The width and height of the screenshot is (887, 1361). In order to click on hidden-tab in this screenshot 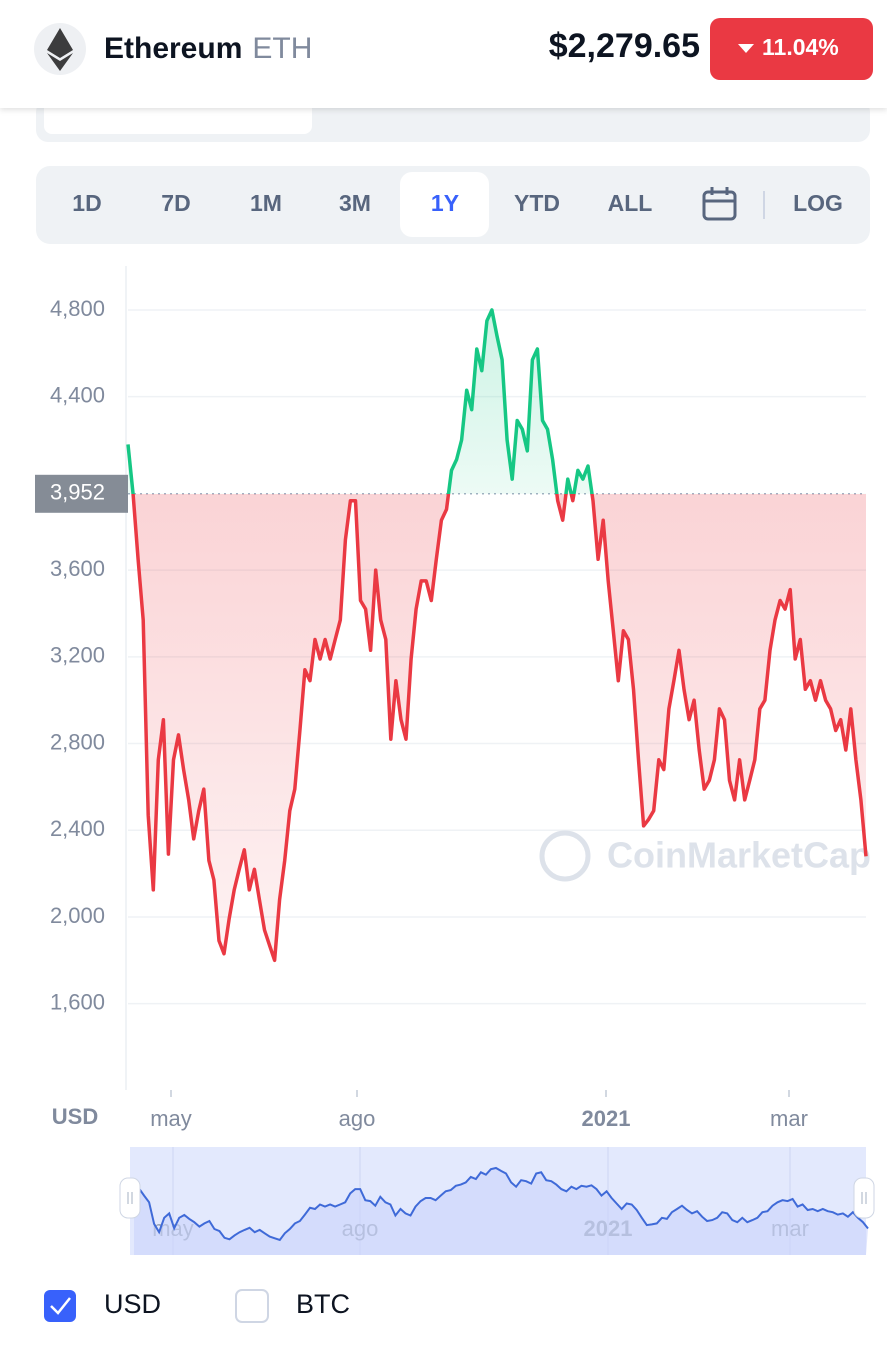, I will do `click(178, 117)`.